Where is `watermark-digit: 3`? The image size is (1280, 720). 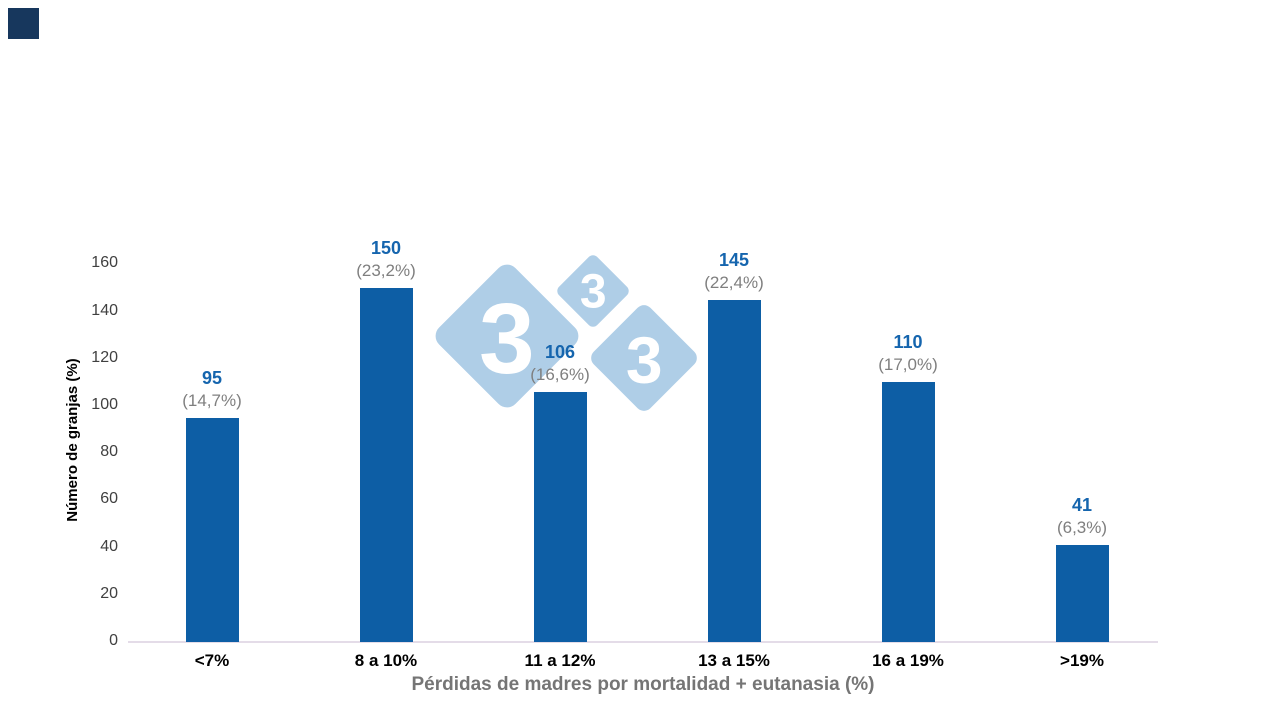 watermark-digit: 3 is located at coordinates (593, 292).